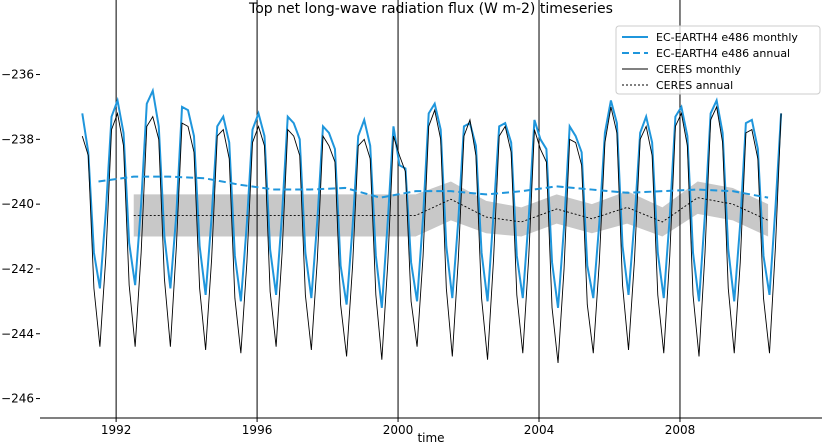  I want to click on legend-label: CERES monthly, so click(698, 69).